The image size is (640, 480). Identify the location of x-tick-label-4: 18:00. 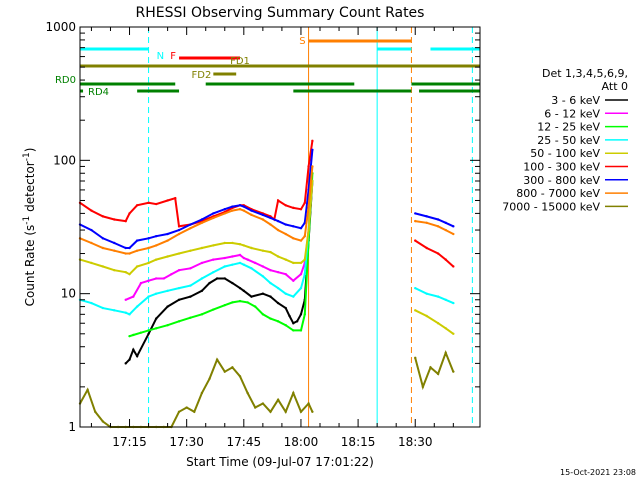
(301, 442).